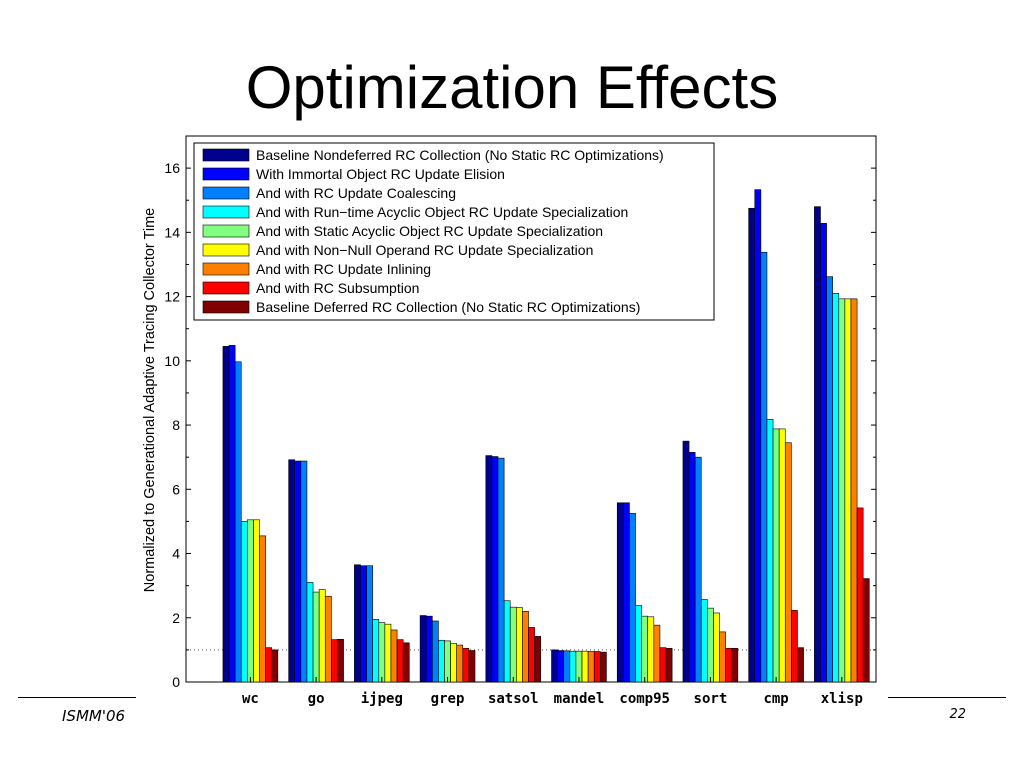 The height and width of the screenshot is (773, 1024). Describe the element at coordinates (337, 288) in the screenshot. I see `legend-label-8: And with RC Subsumption` at that location.